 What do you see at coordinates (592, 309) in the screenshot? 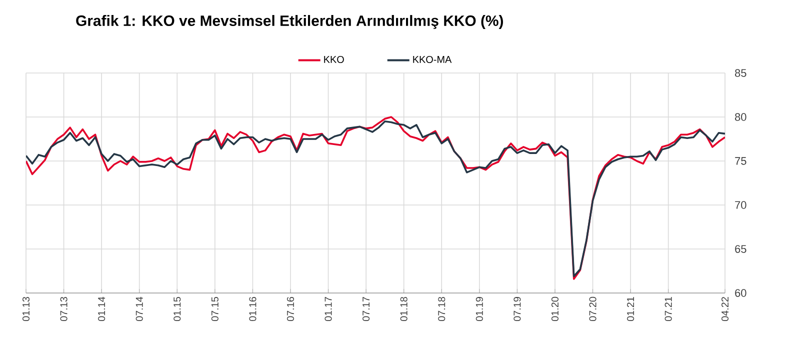
I see `x-tick-label: 07.20` at bounding box center [592, 309].